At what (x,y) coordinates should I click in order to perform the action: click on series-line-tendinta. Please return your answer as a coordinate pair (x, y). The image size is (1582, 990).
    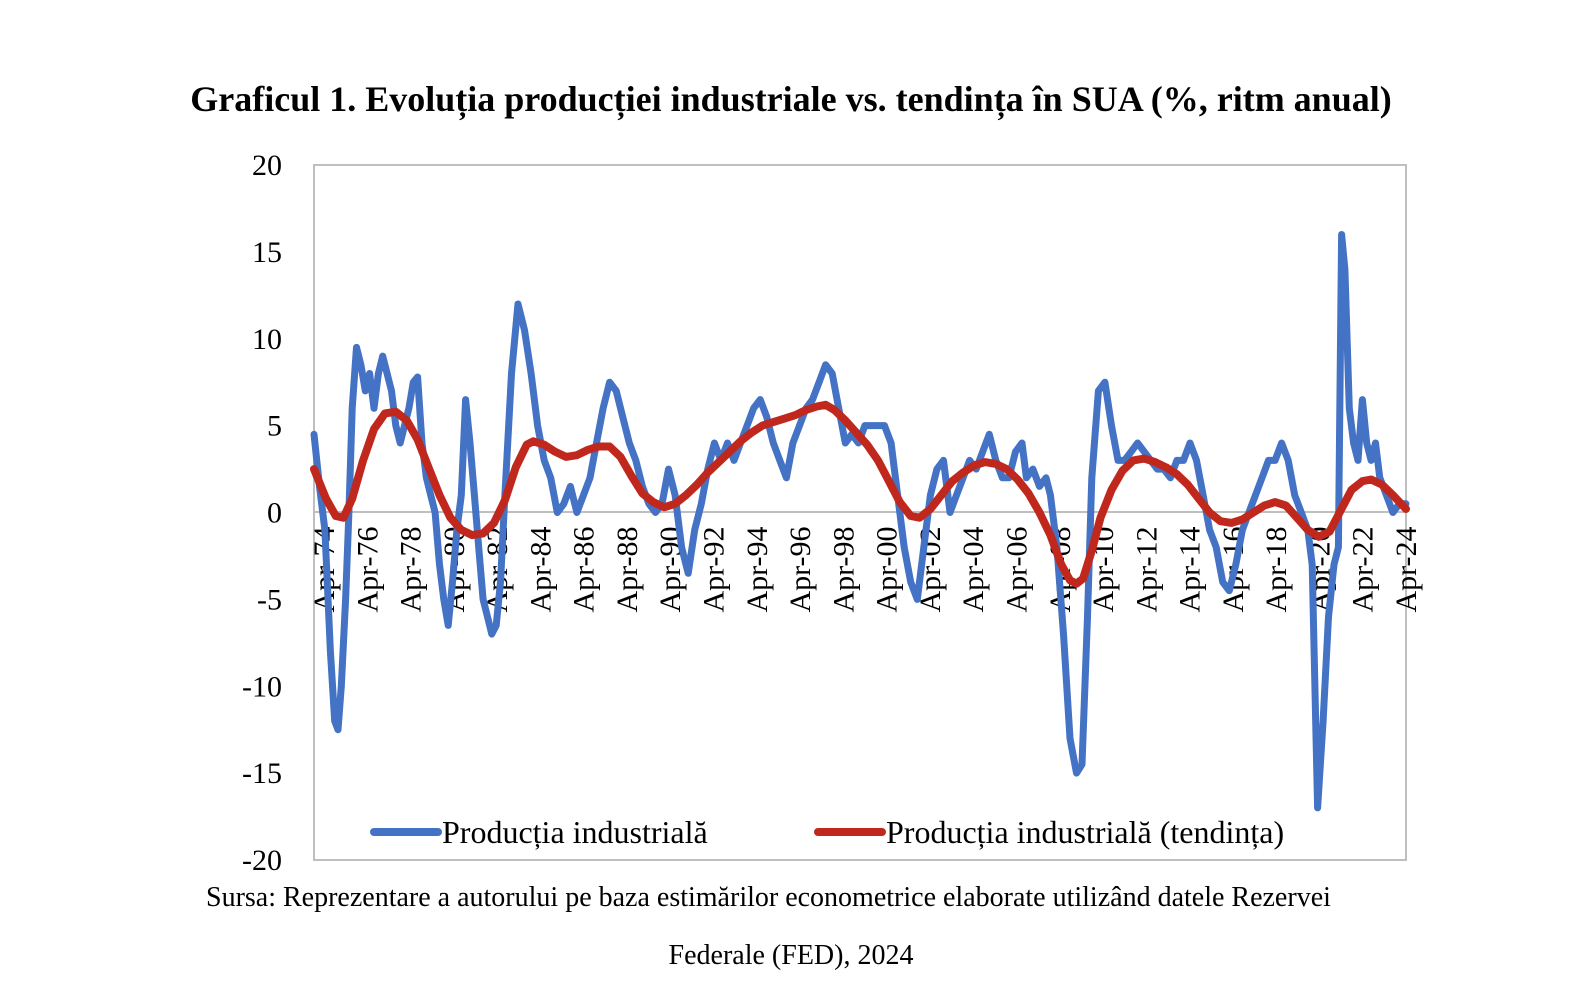
    Looking at the image, I should click on (860, 494).